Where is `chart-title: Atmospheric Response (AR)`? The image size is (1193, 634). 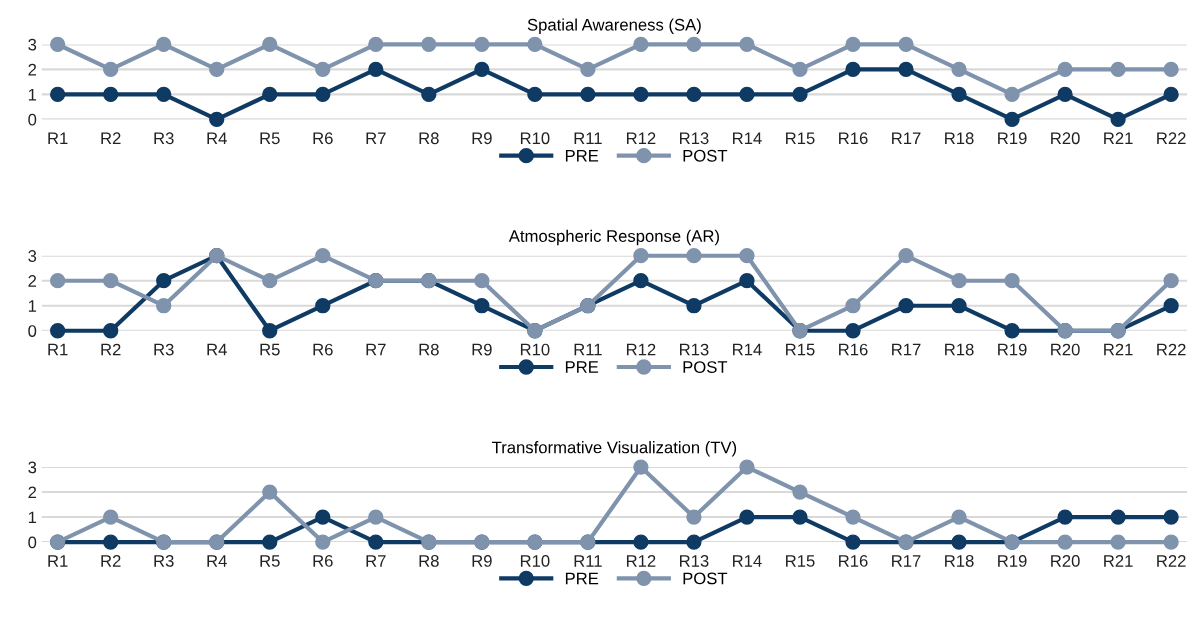
chart-title: Atmospheric Response (AR) is located at coordinates (613, 237).